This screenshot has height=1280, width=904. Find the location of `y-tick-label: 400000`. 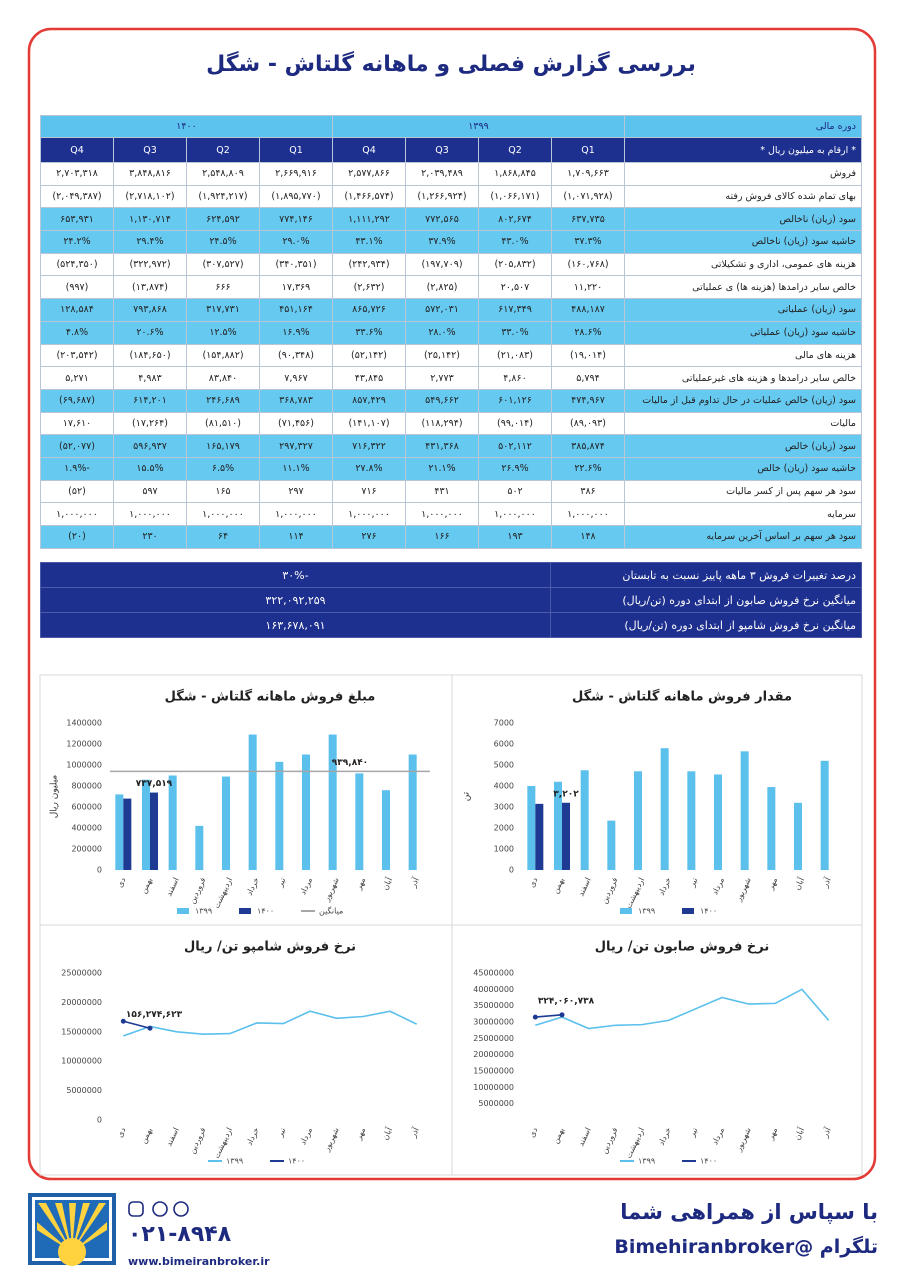

y-tick-label: 400000 is located at coordinates (86, 828).